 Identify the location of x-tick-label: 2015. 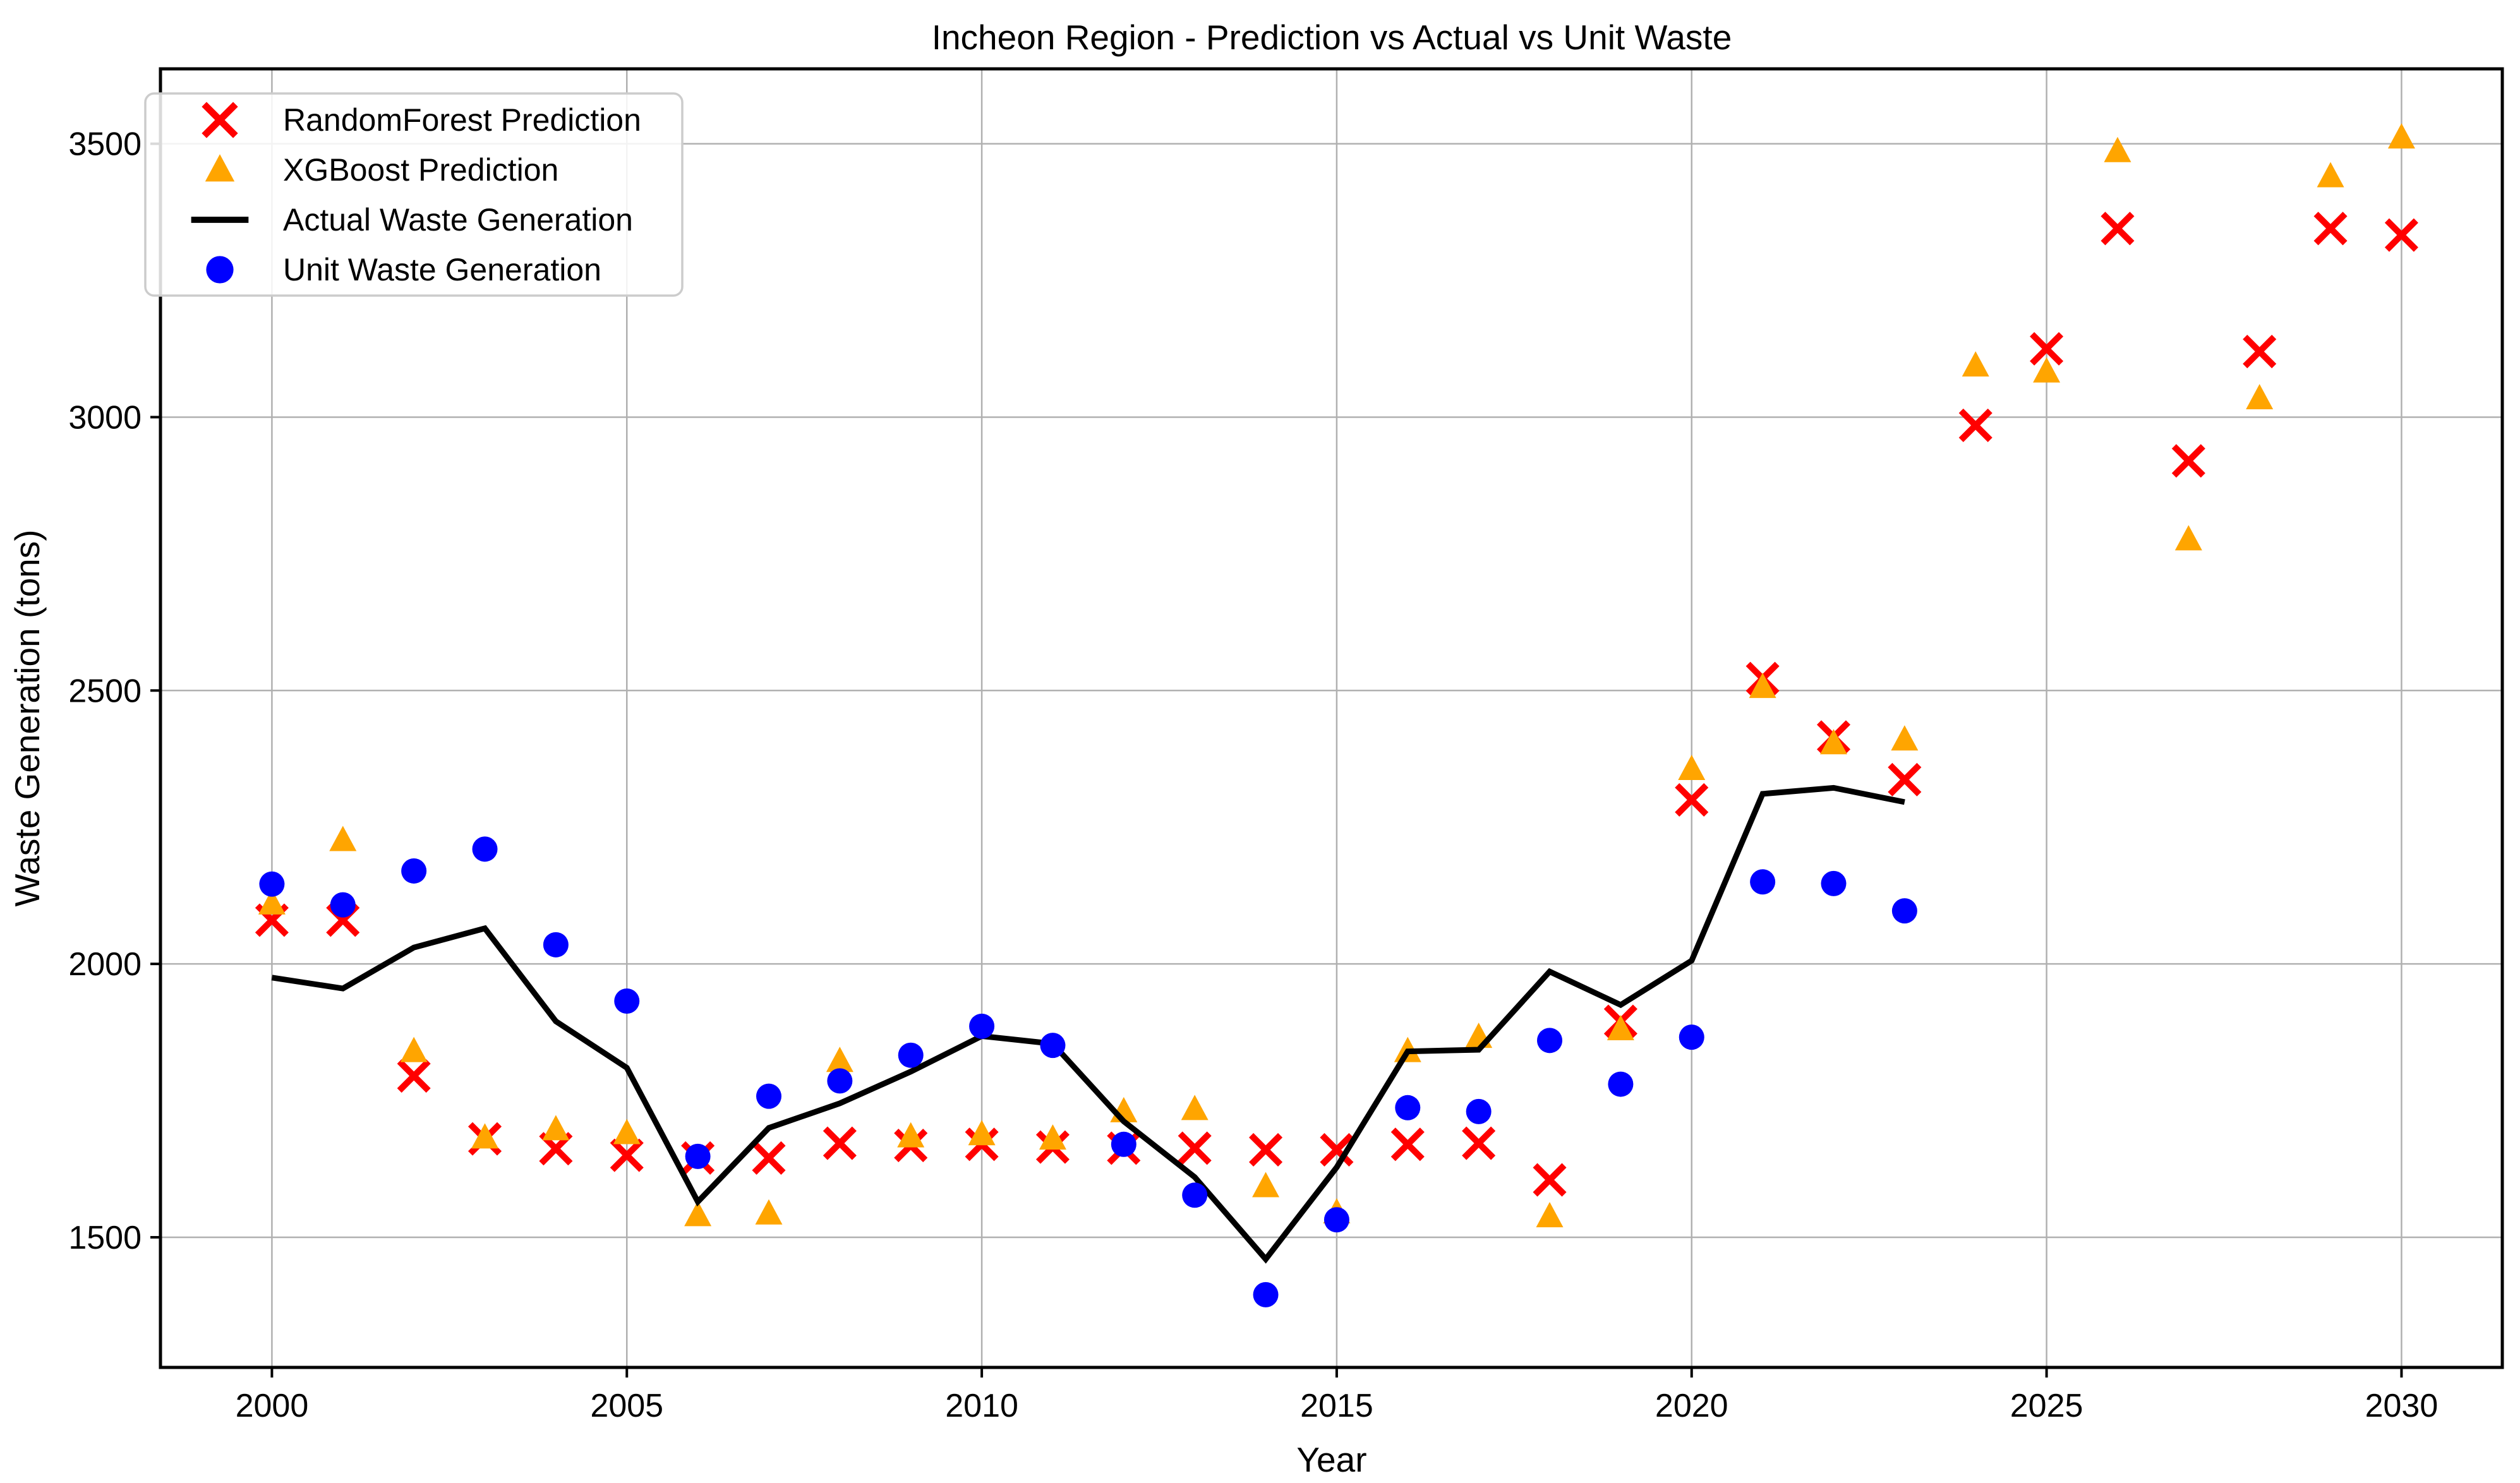
(1336, 1406).